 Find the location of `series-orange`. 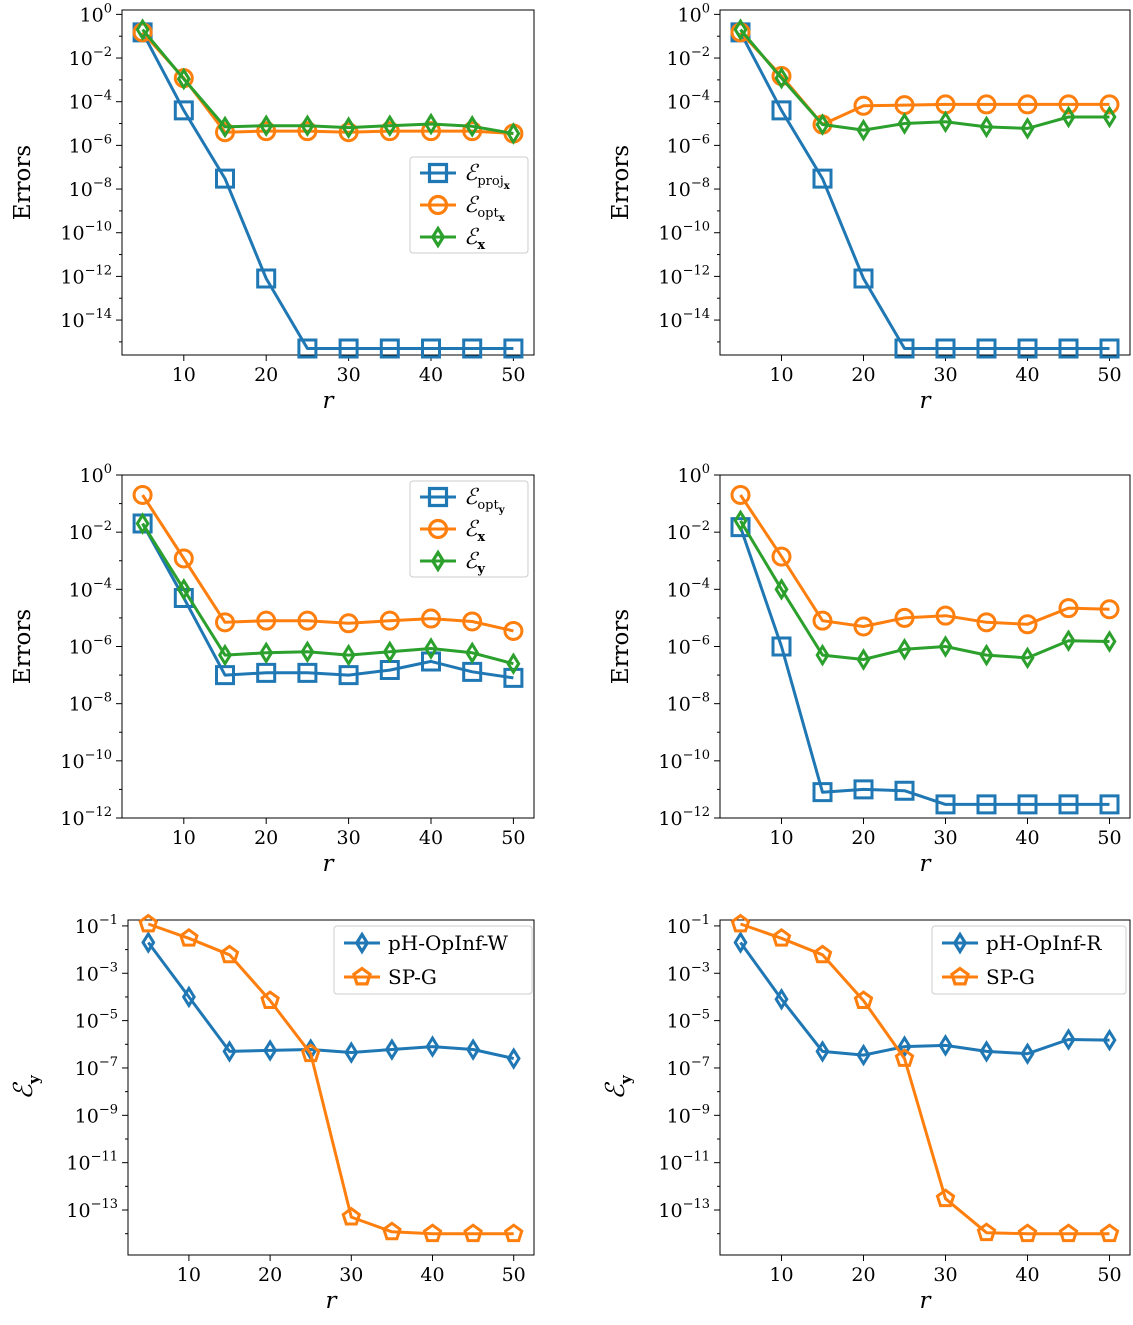

series-orange is located at coordinates (331, 1078).